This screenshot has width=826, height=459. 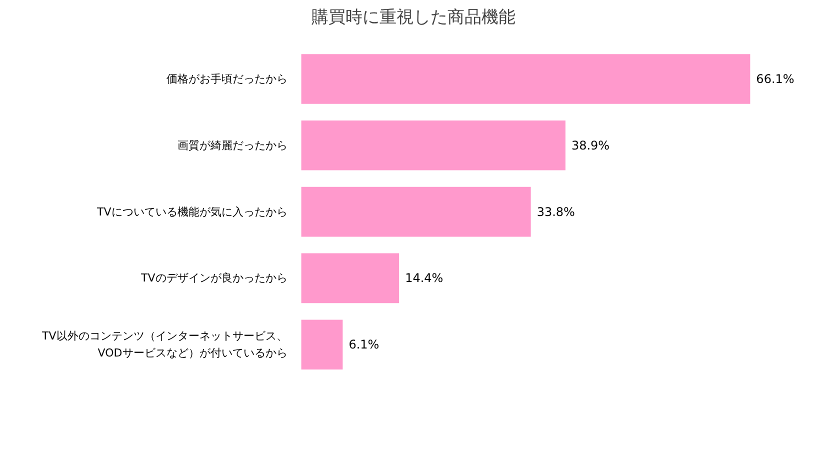 I want to click on y-tick-label: 価格がお手頃だったから, so click(x=227, y=79).